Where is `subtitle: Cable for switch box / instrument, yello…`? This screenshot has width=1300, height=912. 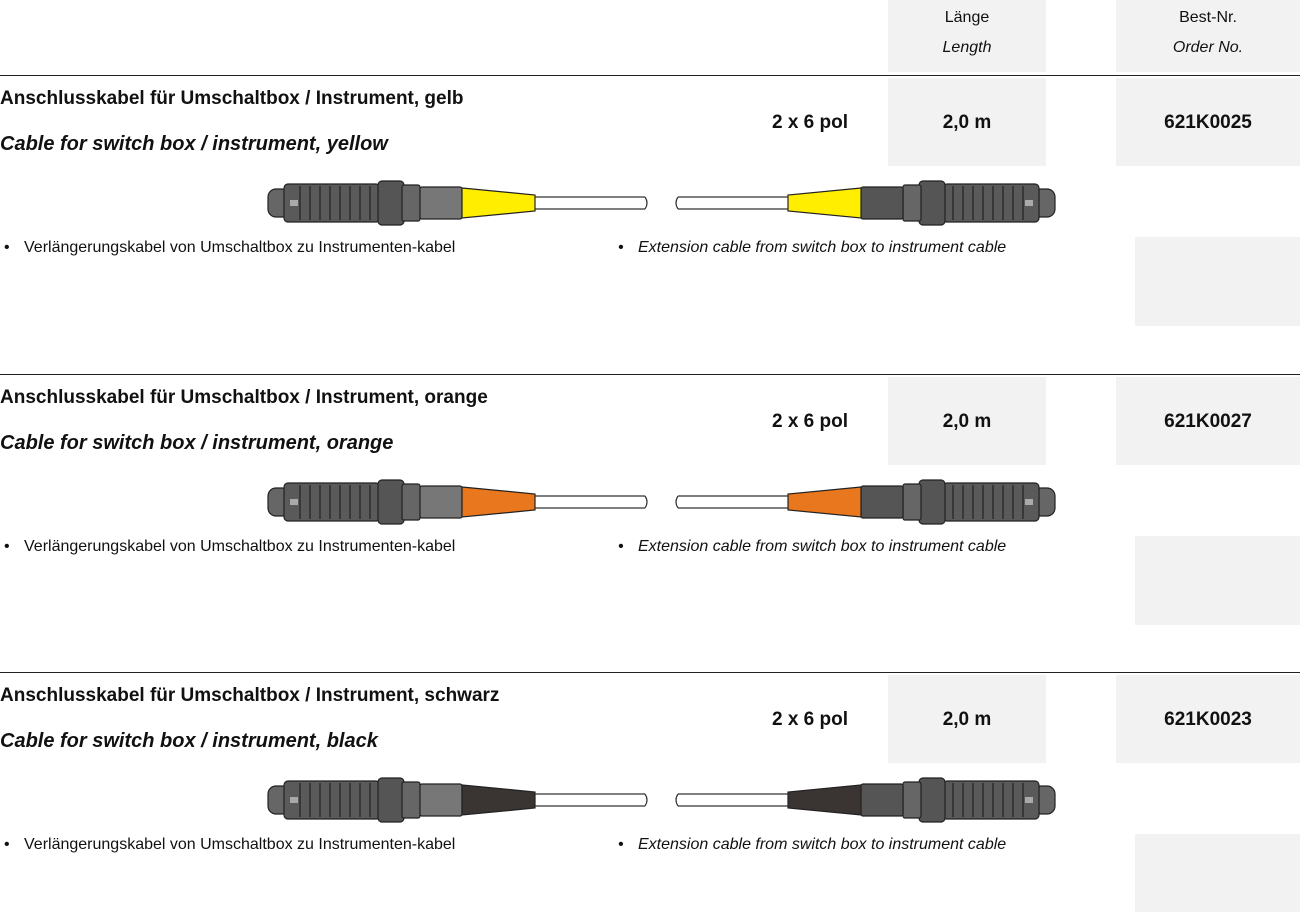 subtitle: Cable for switch box / instrument, yello… is located at coordinates (194, 144).